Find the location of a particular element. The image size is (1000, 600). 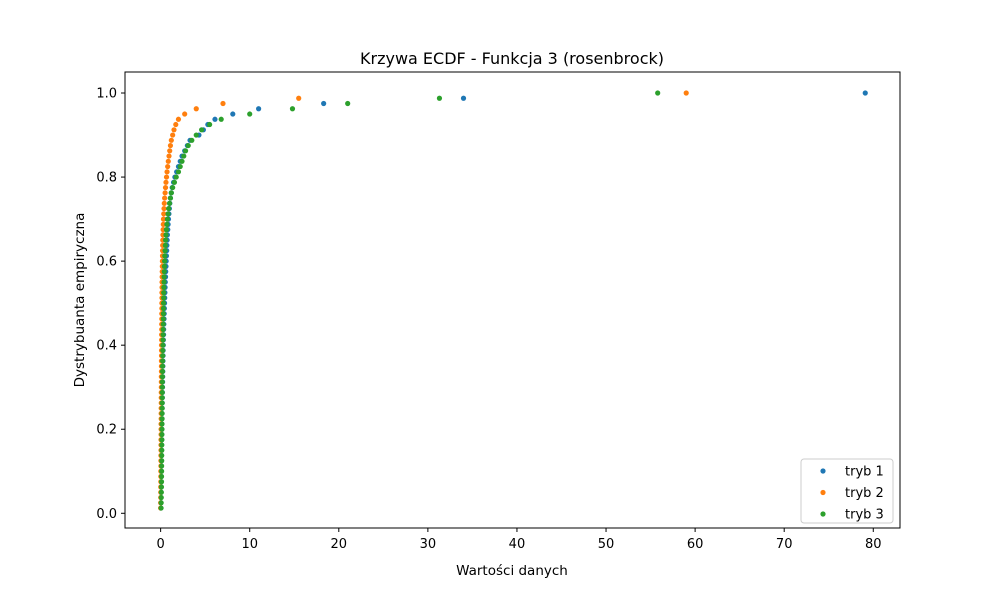

y-tick-label: 0.2 is located at coordinates (106, 430).